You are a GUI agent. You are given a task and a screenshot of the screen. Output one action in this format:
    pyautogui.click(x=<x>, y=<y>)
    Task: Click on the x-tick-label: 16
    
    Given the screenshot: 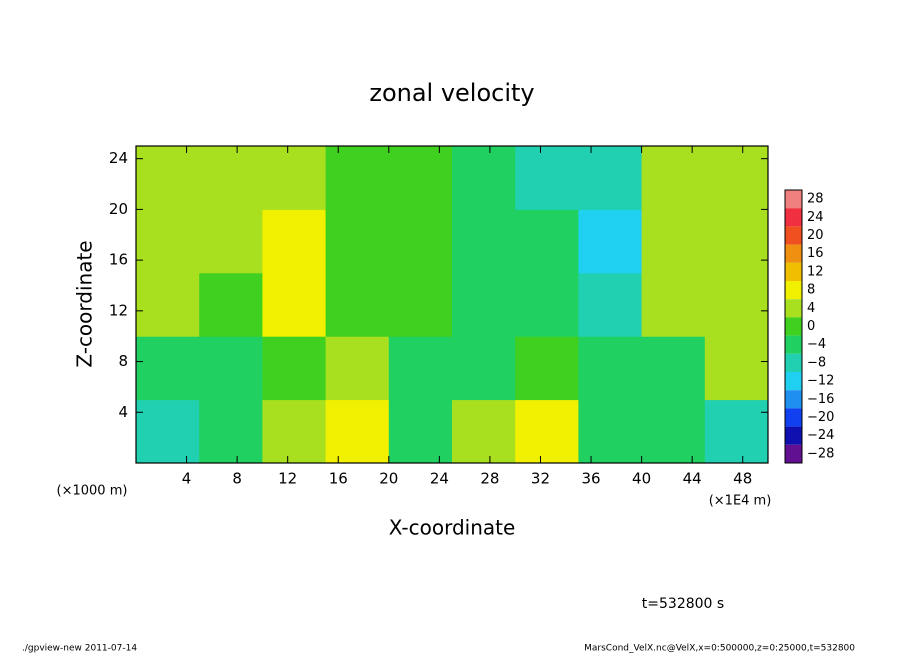 What is the action you would take?
    pyautogui.click(x=338, y=479)
    